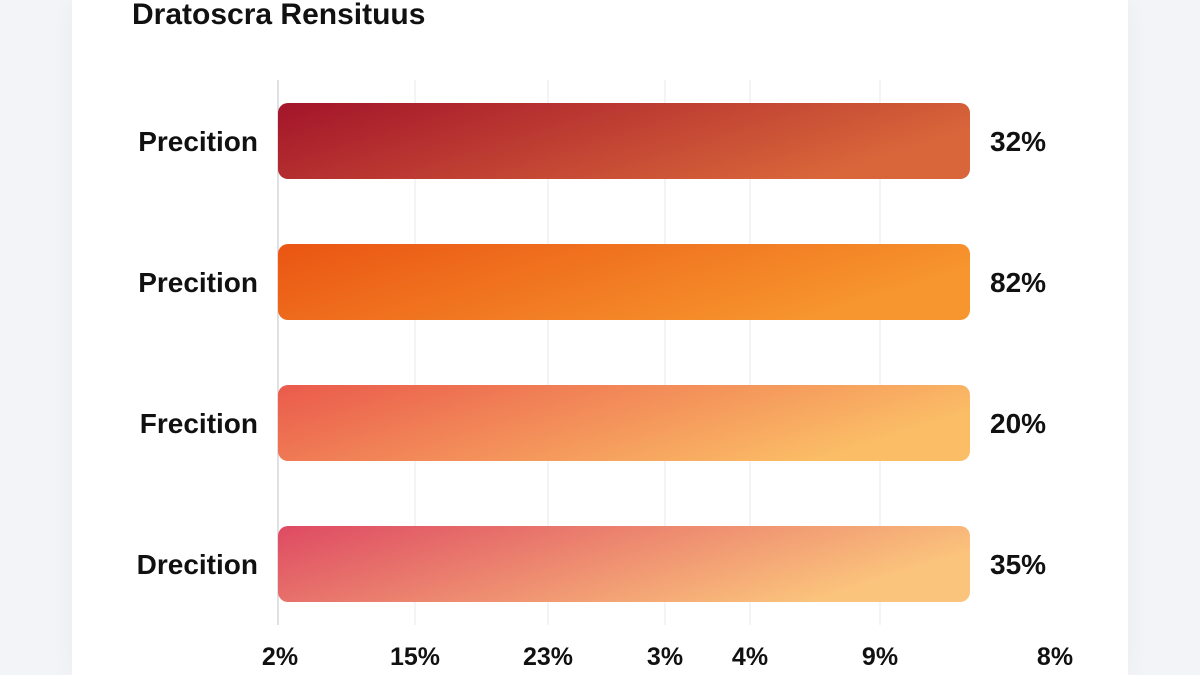  What do you see at coordinates (1018, 282) in the screenshot?
I see `value-label: 82%` at bounding box center [1018, 282].